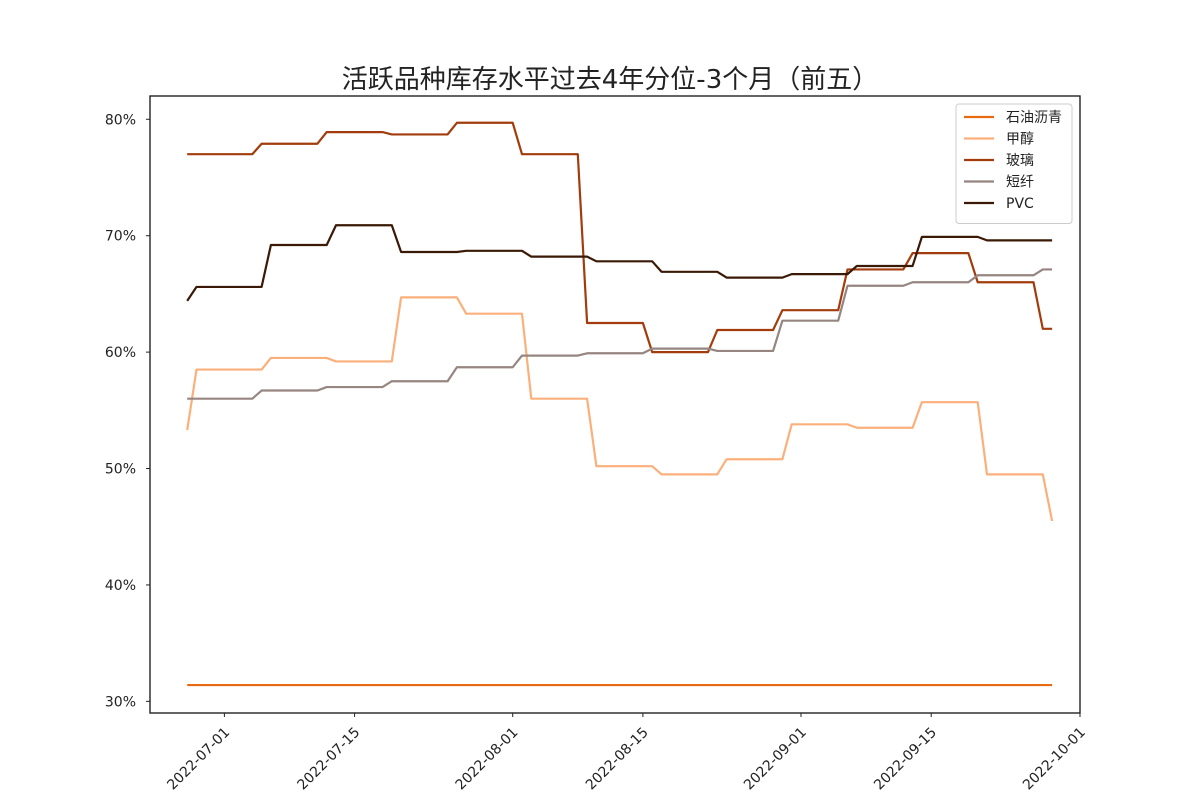  I want to click on legend-label-0: 石油沥青, so click(1034, 118).